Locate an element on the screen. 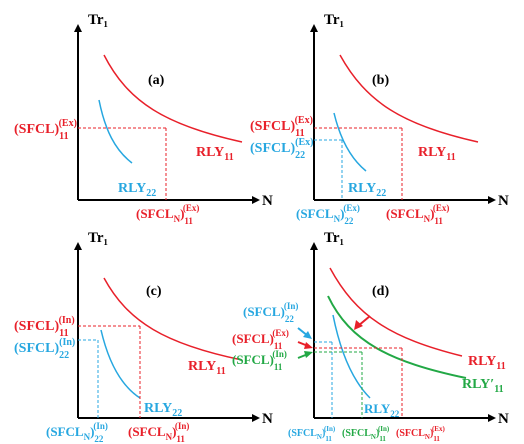 This screenshot has width=524, height=444. x-tick-sfcln11-in: (SFCLN)11(In) is located at coordinates (158, 432).